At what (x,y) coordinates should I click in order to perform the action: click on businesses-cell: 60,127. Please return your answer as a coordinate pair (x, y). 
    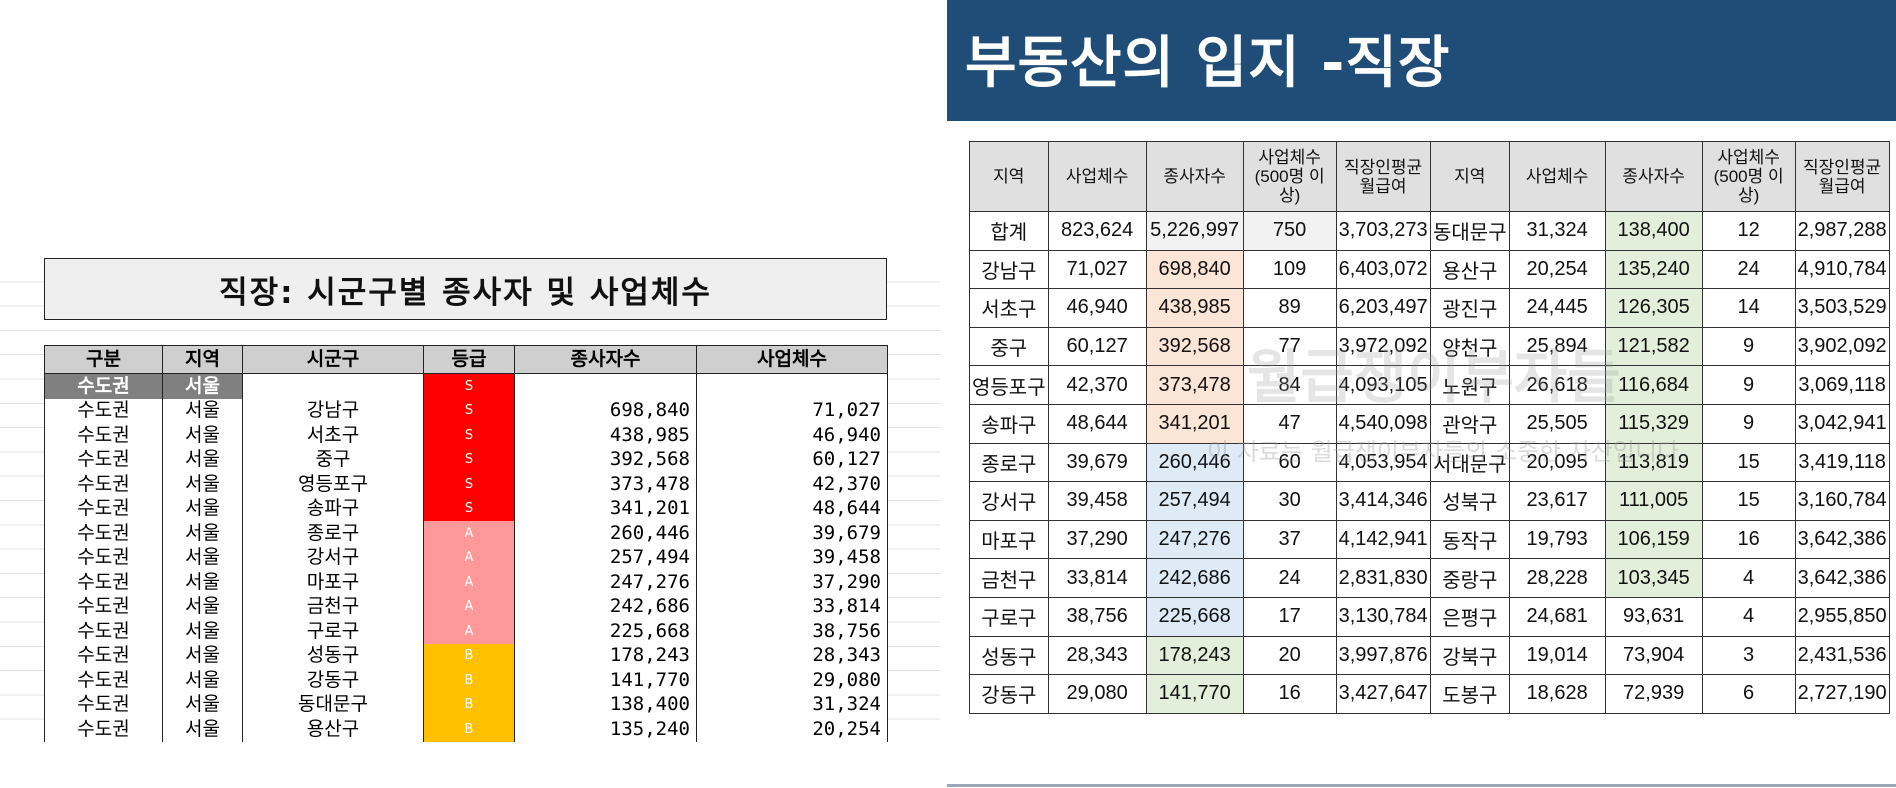
    Looking at the image, I should click on (792, 459).